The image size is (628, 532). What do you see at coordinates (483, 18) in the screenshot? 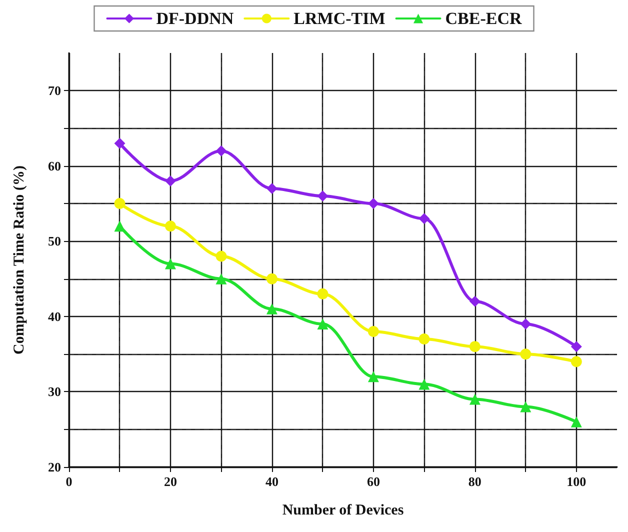
I see `legend-label: CBE-ECR` at bounding box center [483, 18].